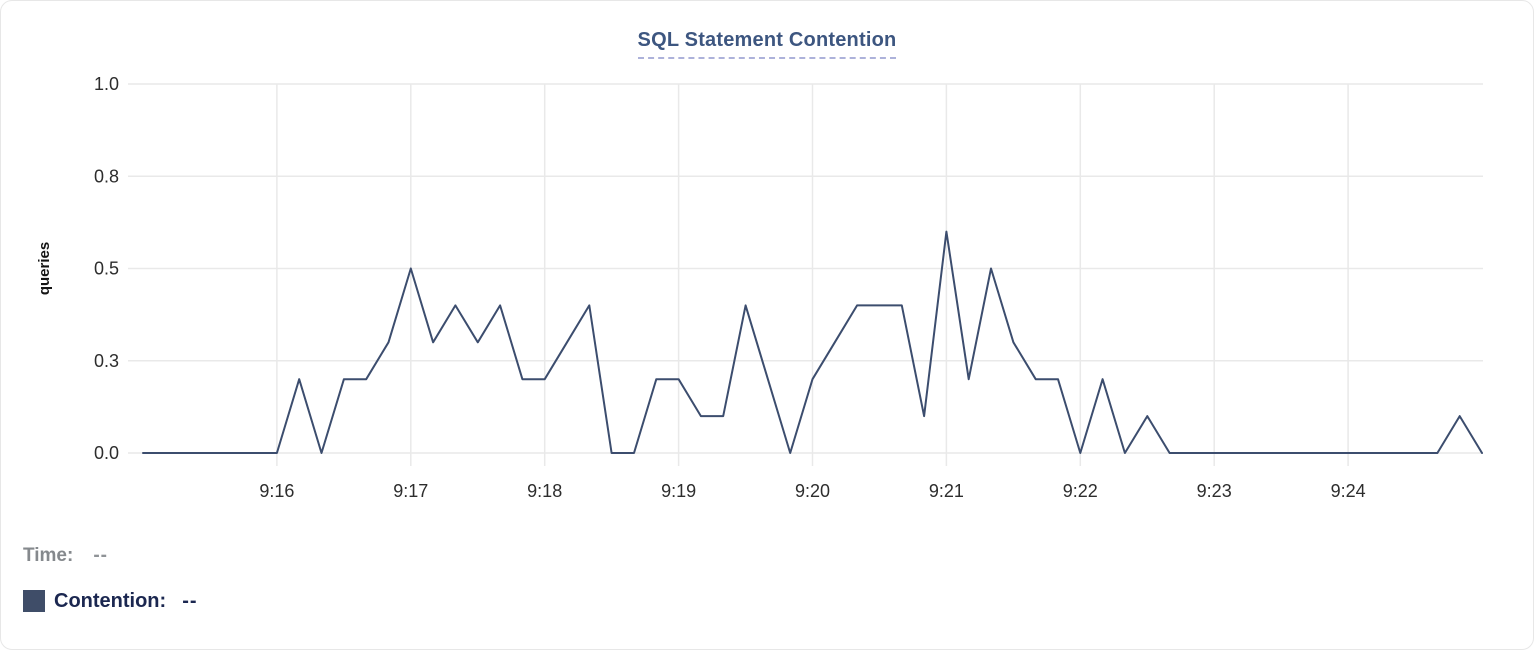  What do you see at coordinates (106, 361) in the screenshot?
I see `y-tick-label: 0.3` at bounding box center [106, 361].